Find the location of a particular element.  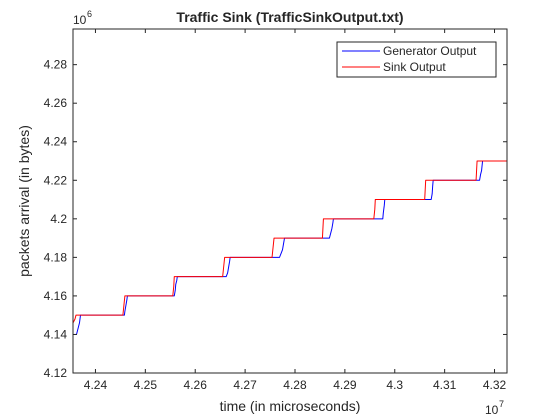

chart-title: Traffic Sink (TrafficSinkOutput.txt) is located at coordinates (289, 17).